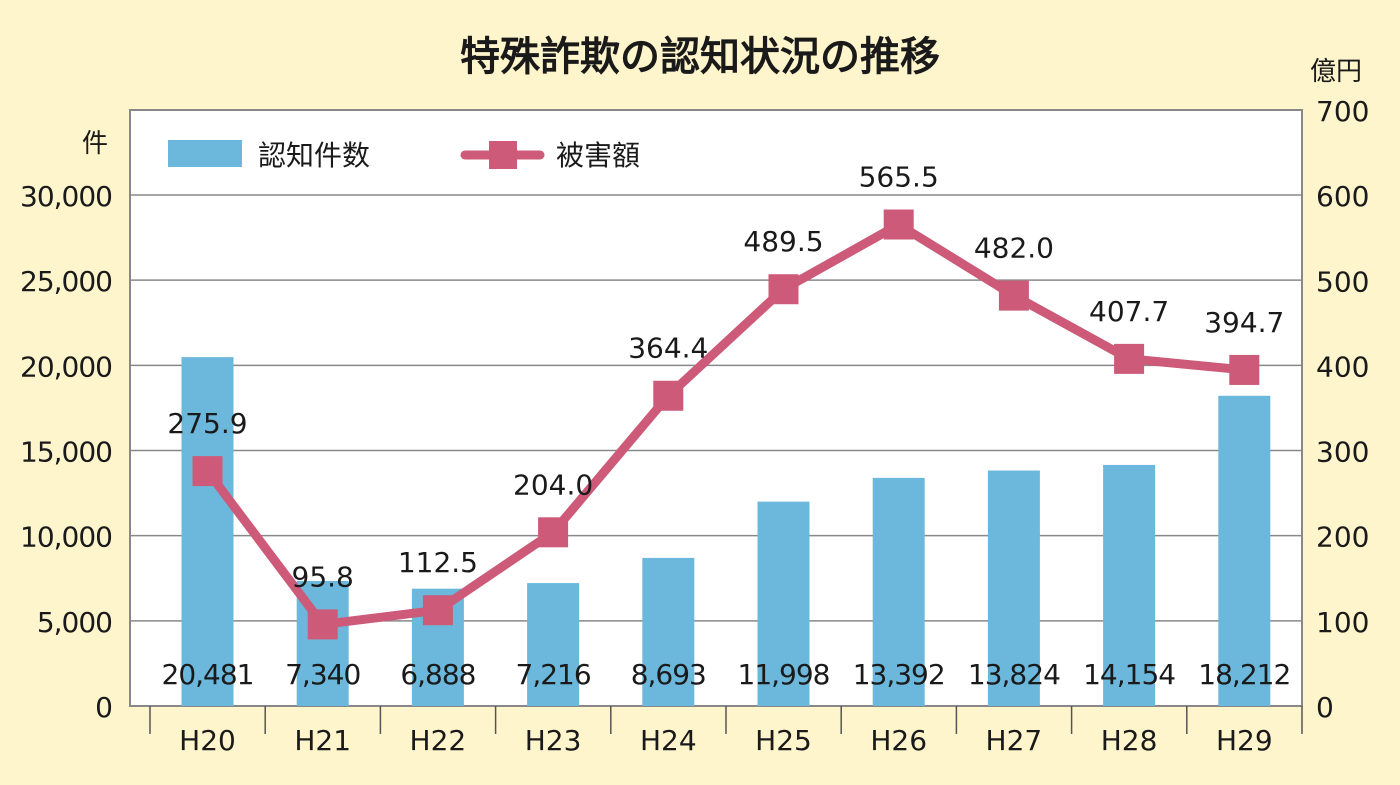 The image size is (1400, 785). What do you see at coordinates (668, 348) in the screenshot?
I see `line-data-label: 364.4` at bounding box center [668, 348].